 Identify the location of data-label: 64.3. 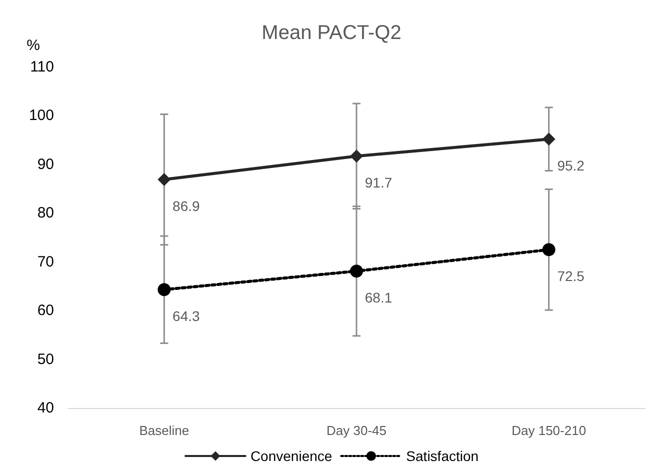
(186, 316).